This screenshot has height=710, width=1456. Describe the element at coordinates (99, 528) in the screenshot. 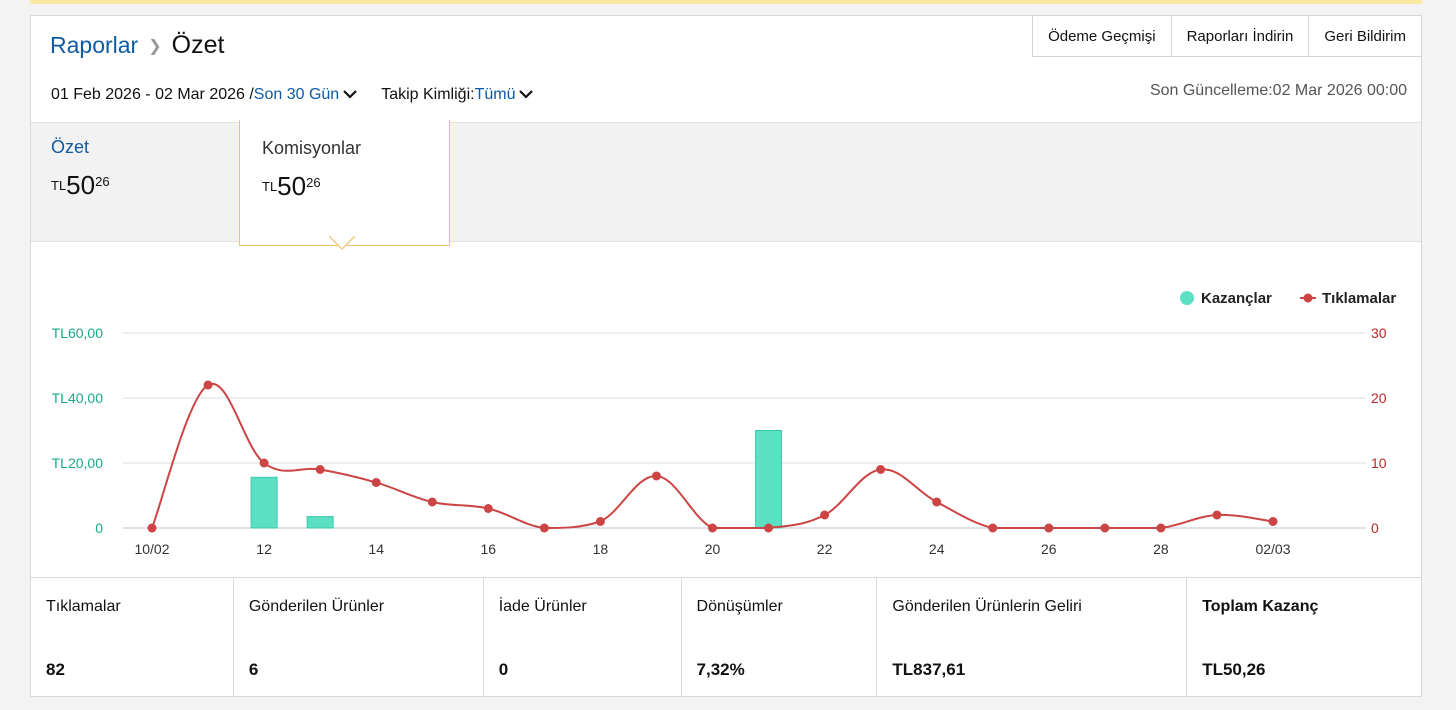

I see `y-left-tick-label: 0` at that location.